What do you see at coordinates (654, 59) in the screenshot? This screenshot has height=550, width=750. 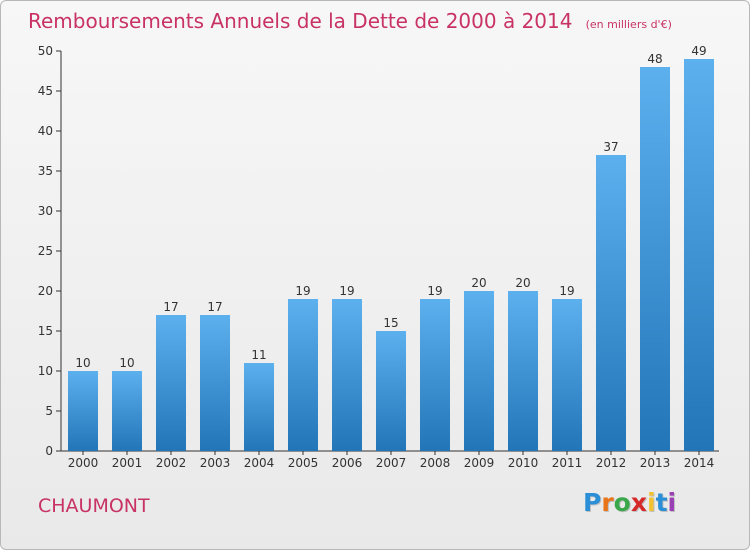 I see `data-label: 48` at bounding box center [654, 59].